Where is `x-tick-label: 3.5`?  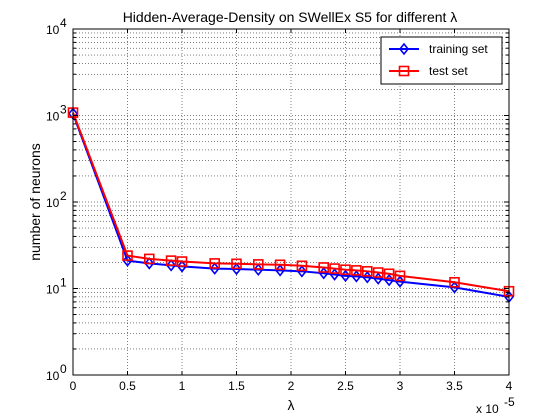
x-tick-label: 3.5 is located at coordinates (454, 386).